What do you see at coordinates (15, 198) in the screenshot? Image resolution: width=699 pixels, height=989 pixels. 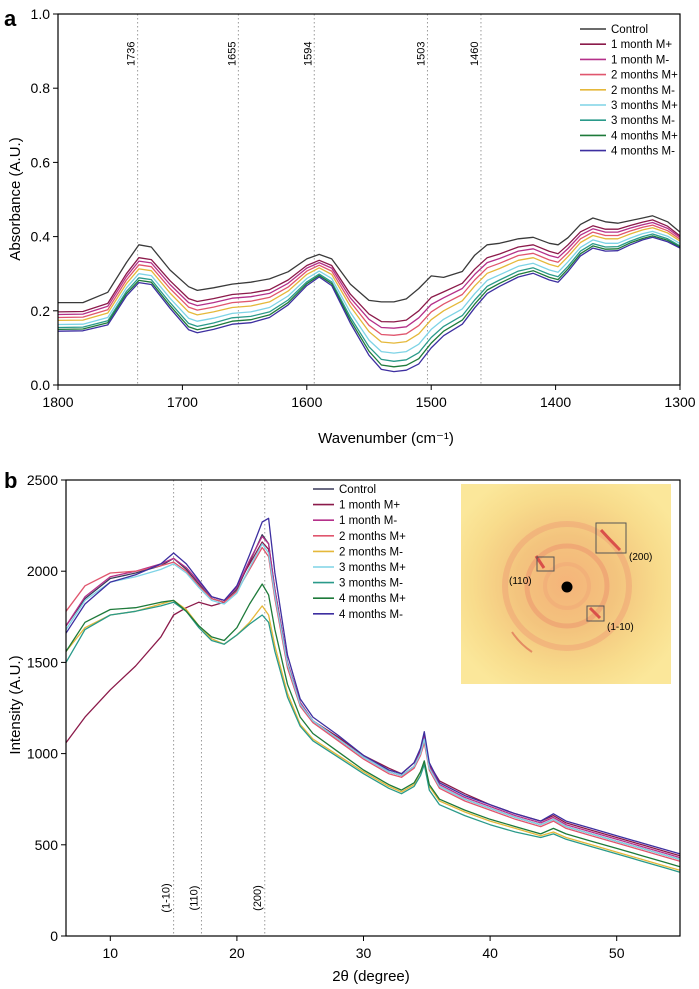 I see `panel-a-y-axis-title: Absorbance (A.U.)` at bounding box center [15, 198].